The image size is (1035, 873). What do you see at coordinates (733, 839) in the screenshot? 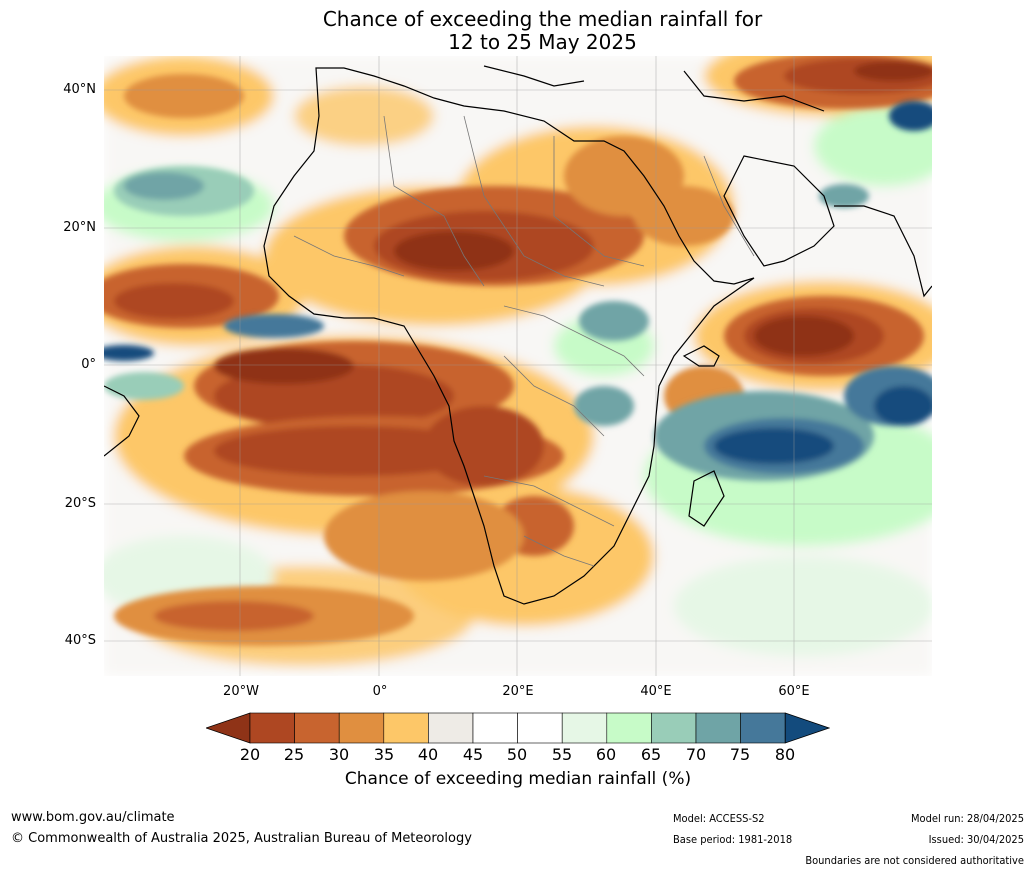
I see `base-period: Base period: 1981-2018` at bounding box center [733, 839].